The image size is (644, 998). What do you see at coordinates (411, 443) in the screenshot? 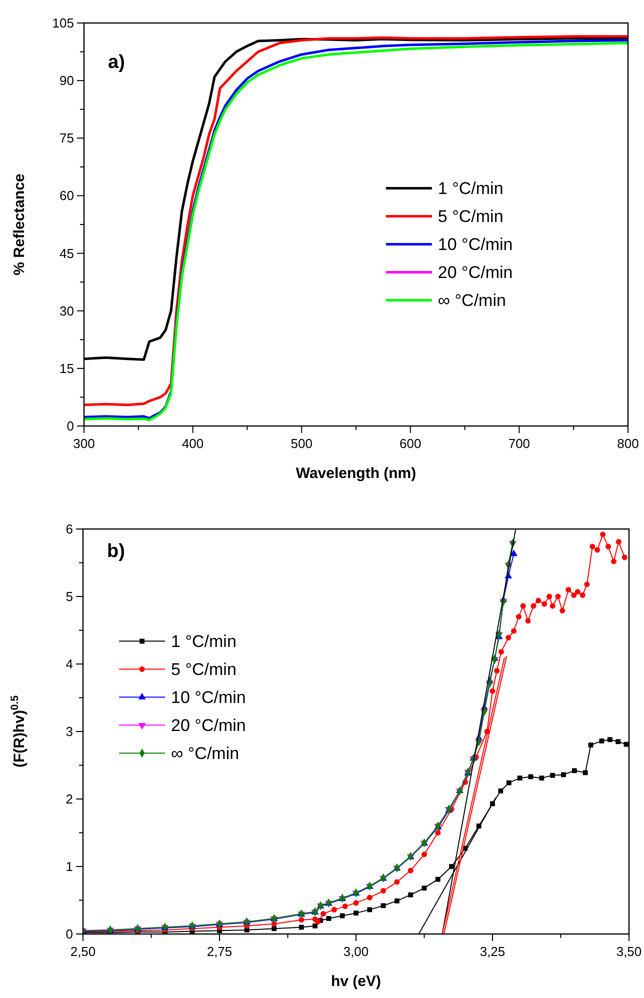
I see `x-tick-label: 600` at bounding box center [411, 443].